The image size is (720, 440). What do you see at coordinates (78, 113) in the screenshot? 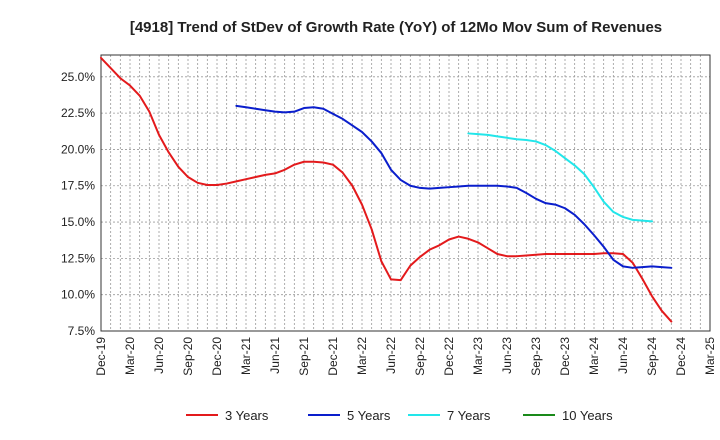
I see `y-tick-label: 22.5%` at bounding box center [78, 113].